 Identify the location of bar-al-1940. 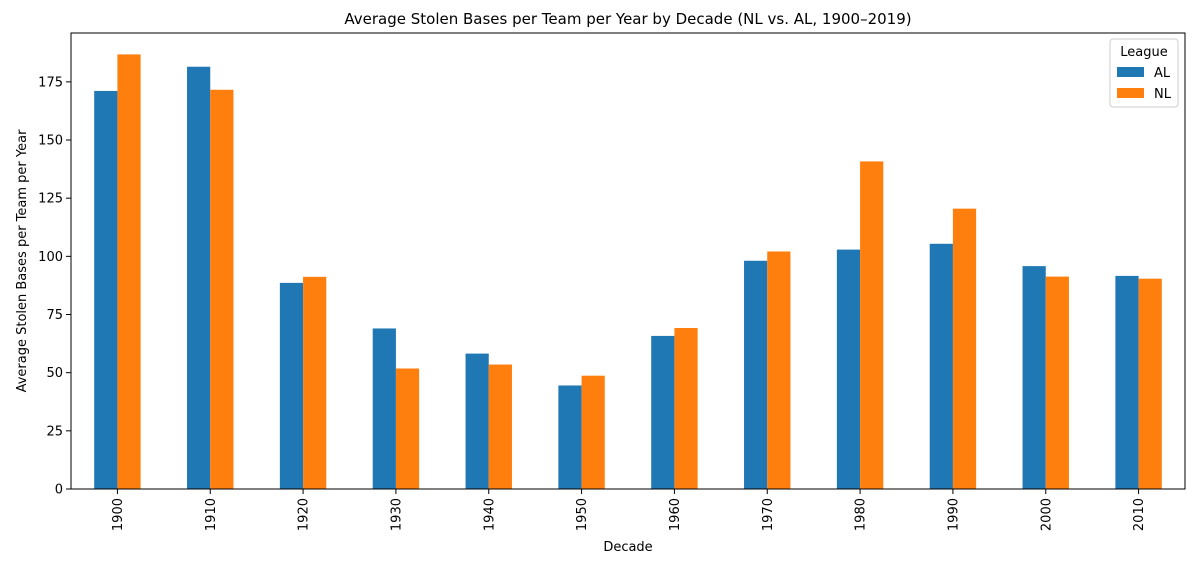
(477, 421).